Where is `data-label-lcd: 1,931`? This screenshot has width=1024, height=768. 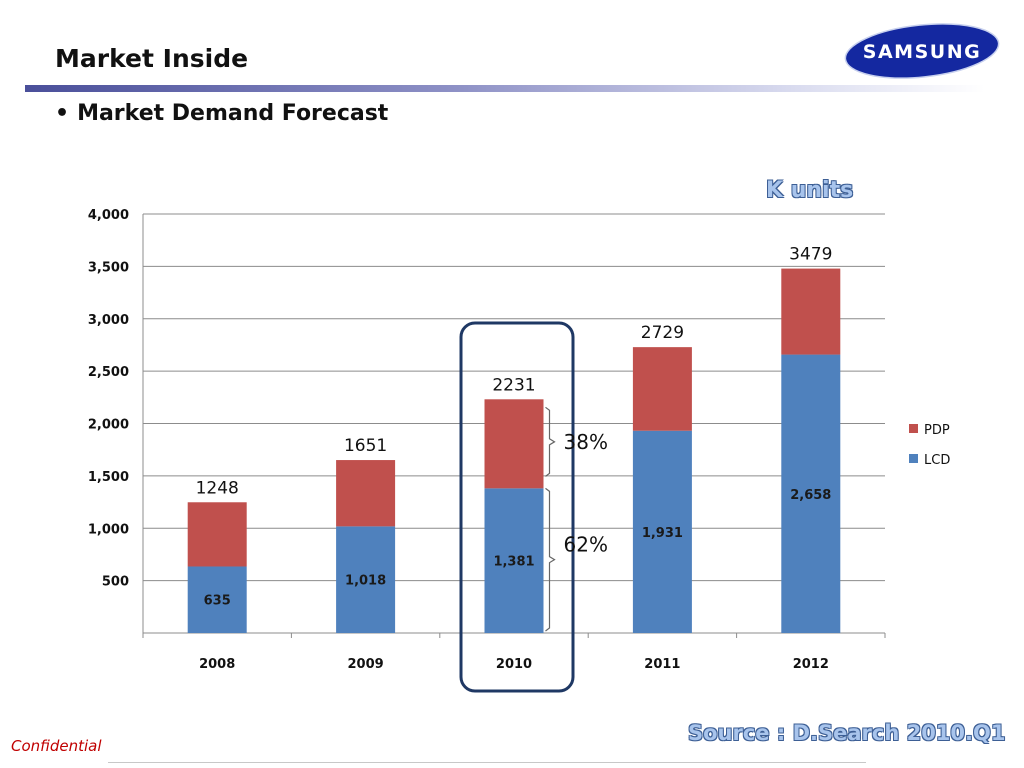 data-label-lcd: 1,931 is located at coordinates (662, 533).